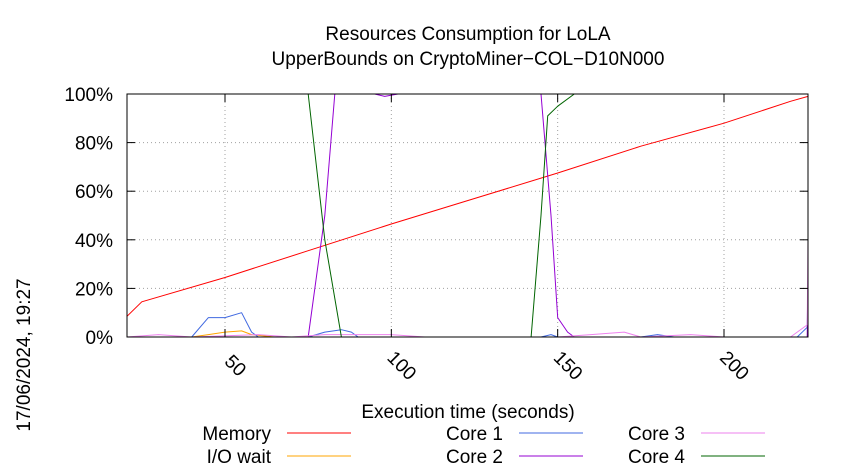  Describe the element at coordinates (239, 457) in the screenshot. I see `legend-label: I/O wait` at that location.